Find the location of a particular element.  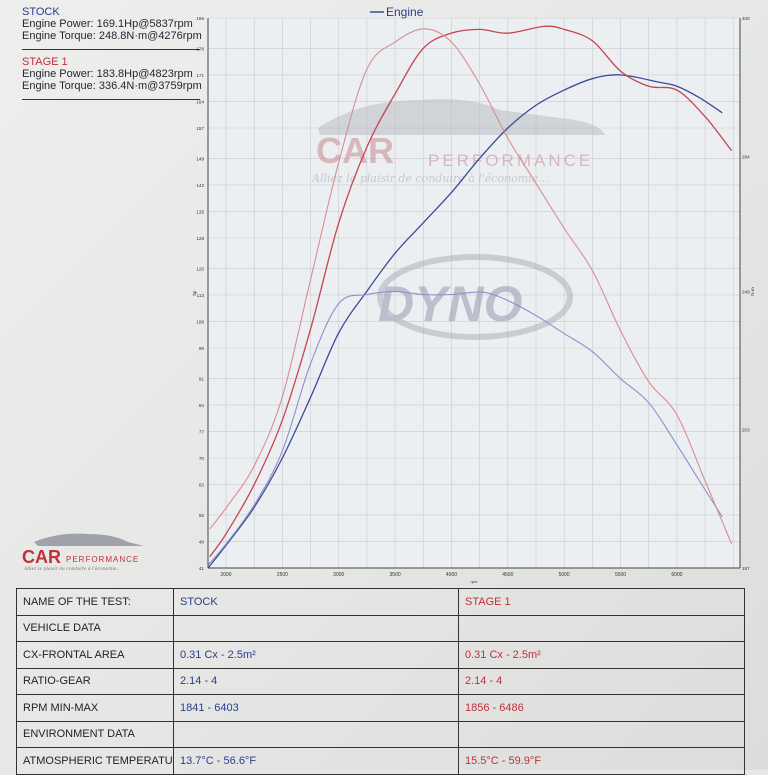

wm-car: CAR is located at coordinates (355, 150).